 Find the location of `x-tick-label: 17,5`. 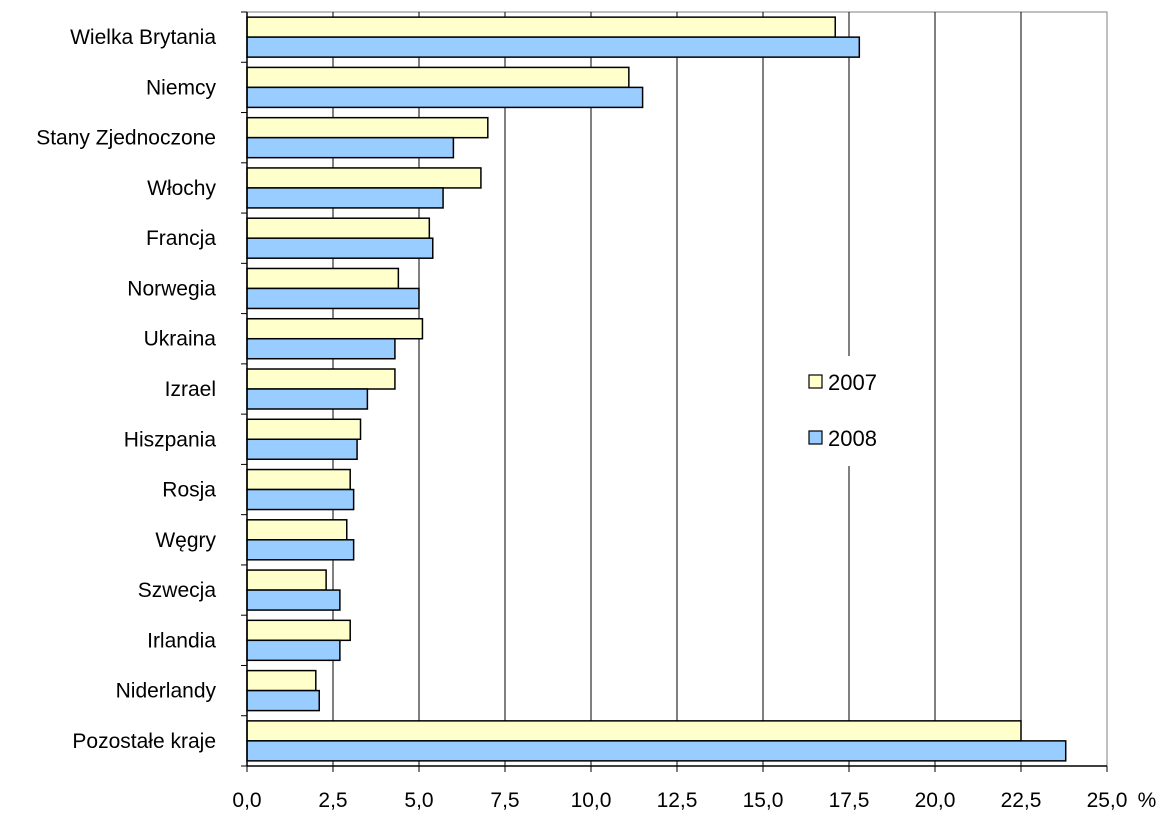

x-tick-label: 17,5 is located at coordinates (849, 800).